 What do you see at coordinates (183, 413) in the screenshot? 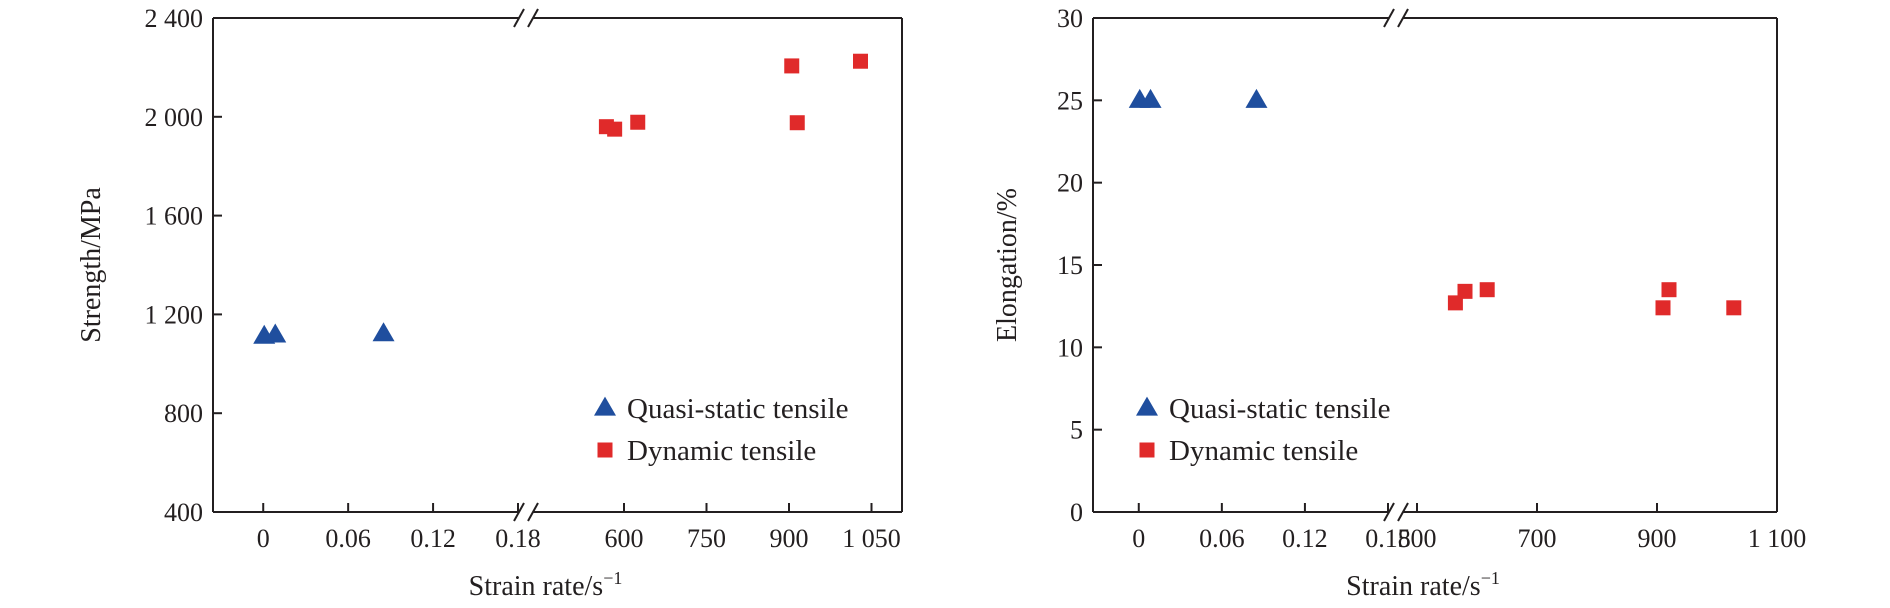
I see `y-tick-label: 800` at bounding box center [183, 413].